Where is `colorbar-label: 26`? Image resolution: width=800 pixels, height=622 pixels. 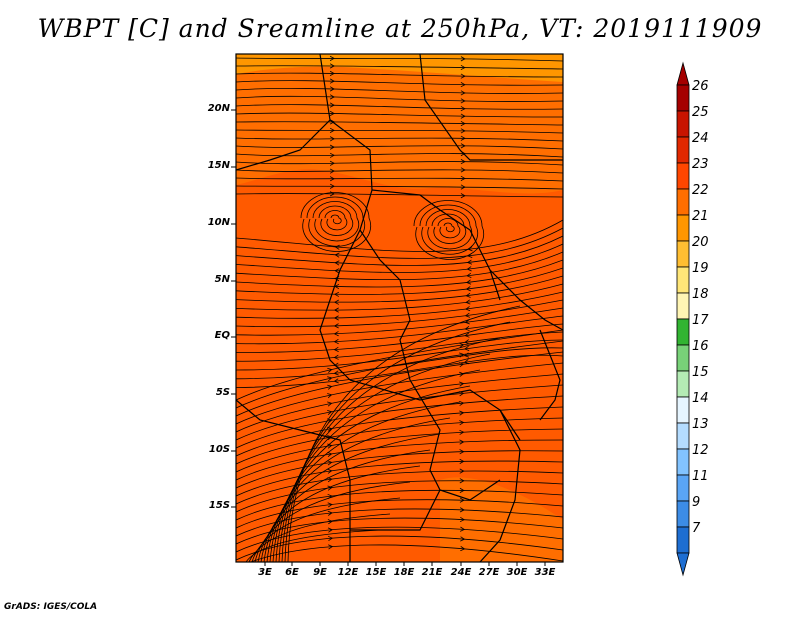
colorbar-label: 26 is located at coordinates (700, 86).